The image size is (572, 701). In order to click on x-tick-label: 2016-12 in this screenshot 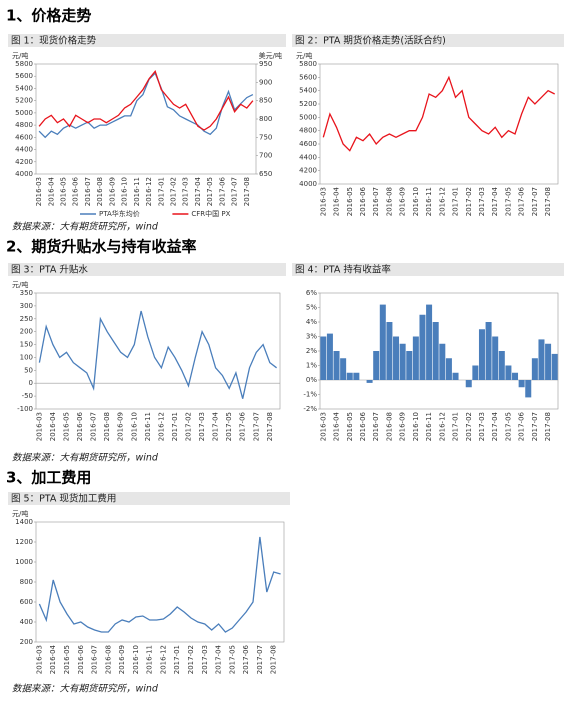, I will do `click(161, 426)`.